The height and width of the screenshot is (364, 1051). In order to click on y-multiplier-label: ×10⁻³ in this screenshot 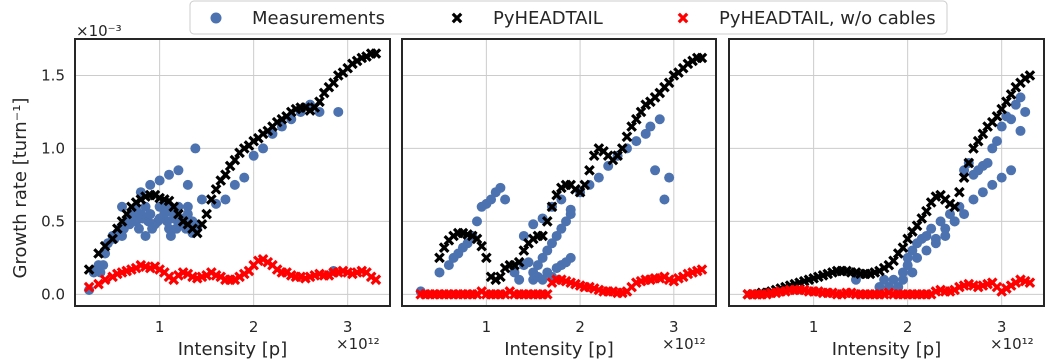, I will do `click(99, 31)`.